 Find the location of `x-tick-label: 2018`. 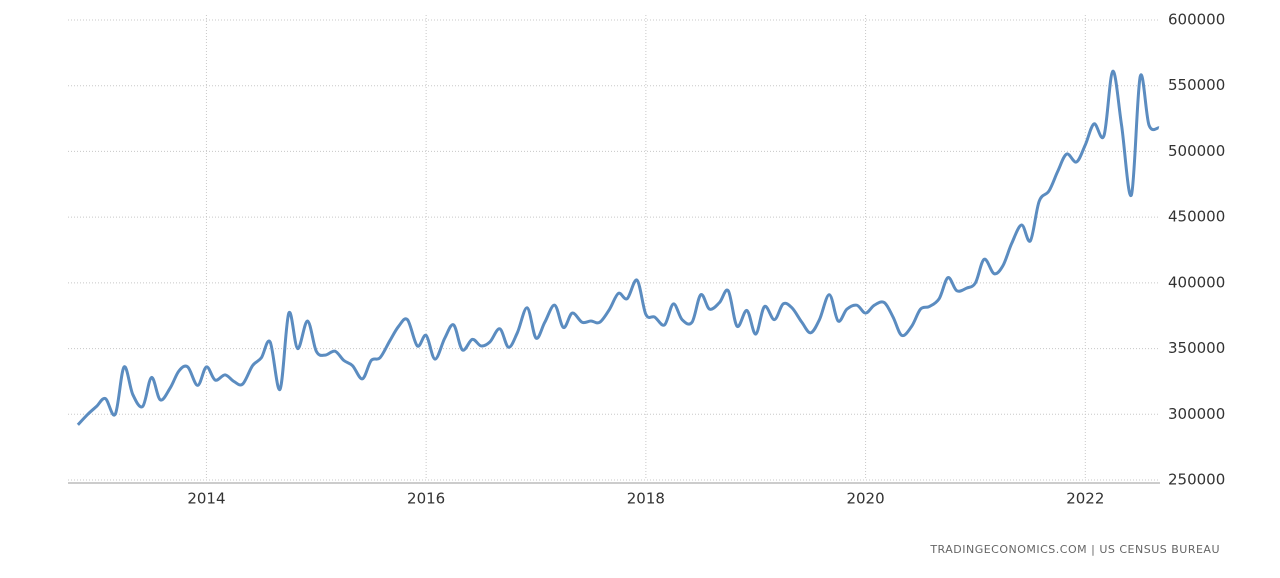

x-tick-label: 2018 is located at coordinates (646, 499).